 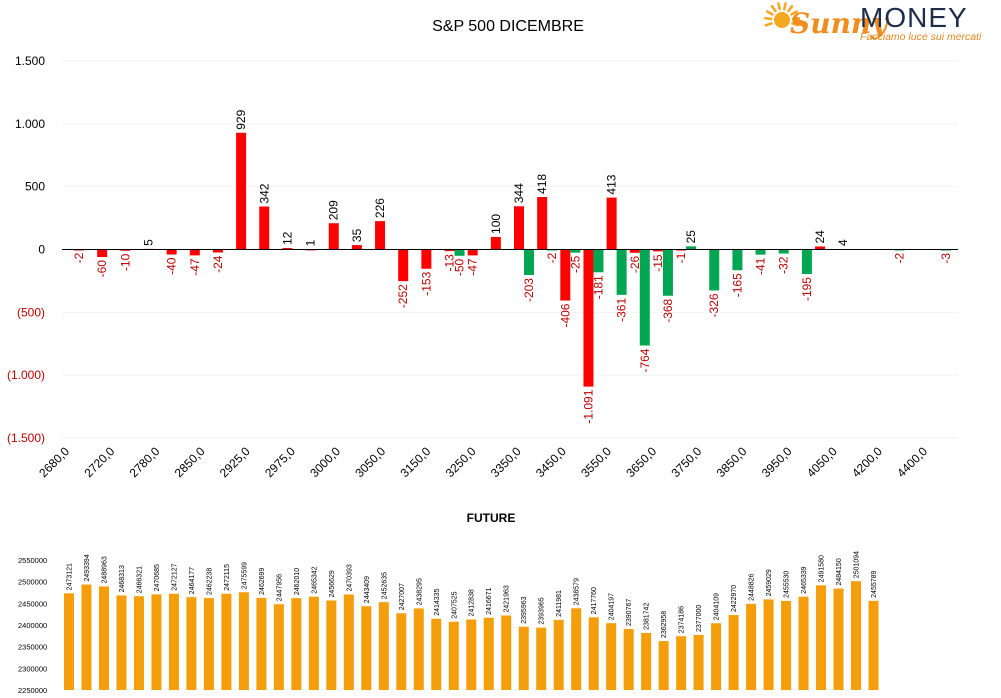 What do you see at coordinates (41, 250) in the screenshot?
I see `main-y-tick-label: 0` at bounding box center [41, 250].